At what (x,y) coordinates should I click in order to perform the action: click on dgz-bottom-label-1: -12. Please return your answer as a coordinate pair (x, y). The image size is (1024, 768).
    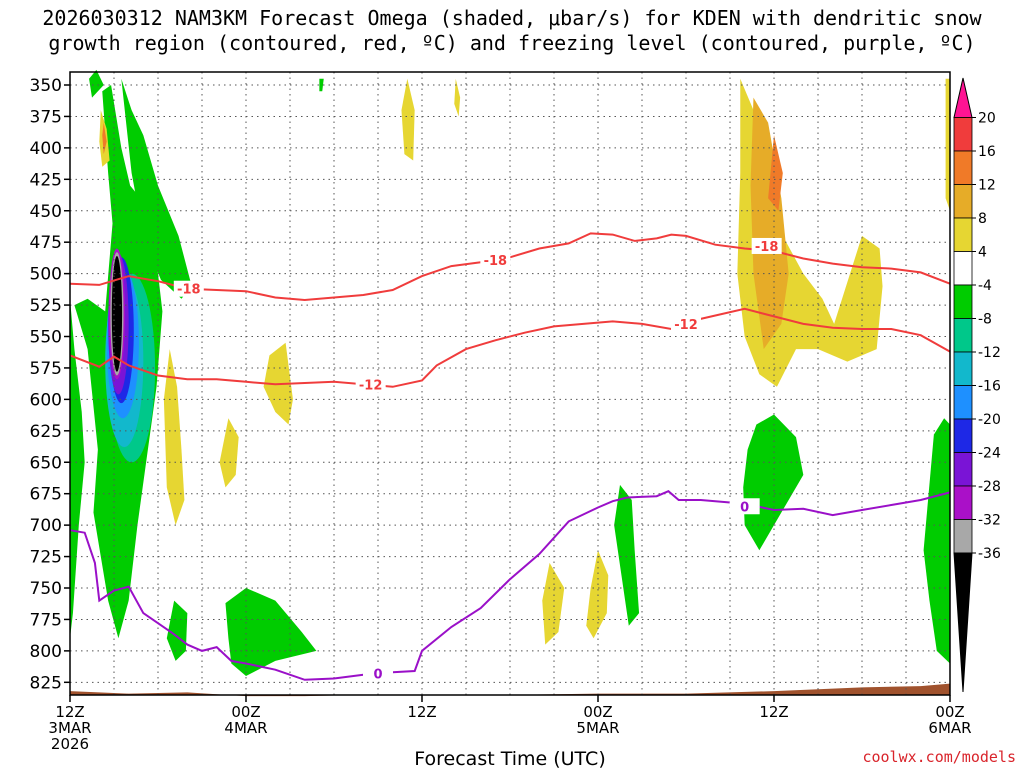
    Looking at the image, I should click on (686, 325).